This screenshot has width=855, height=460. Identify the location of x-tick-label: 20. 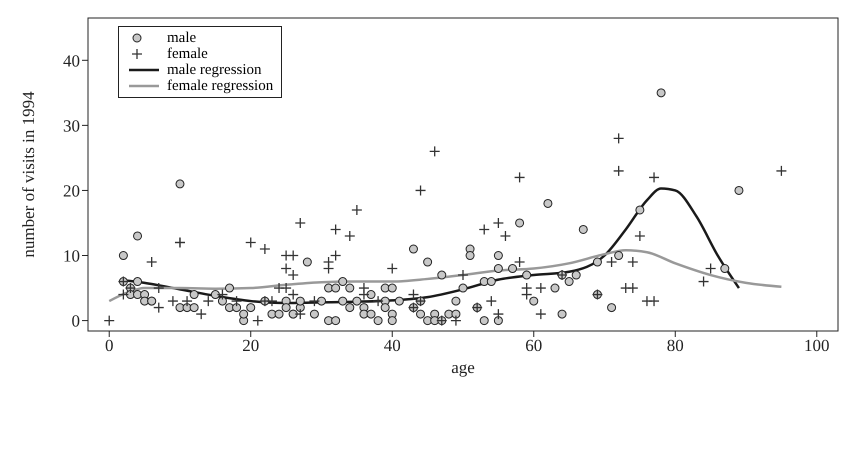
(251, 346).